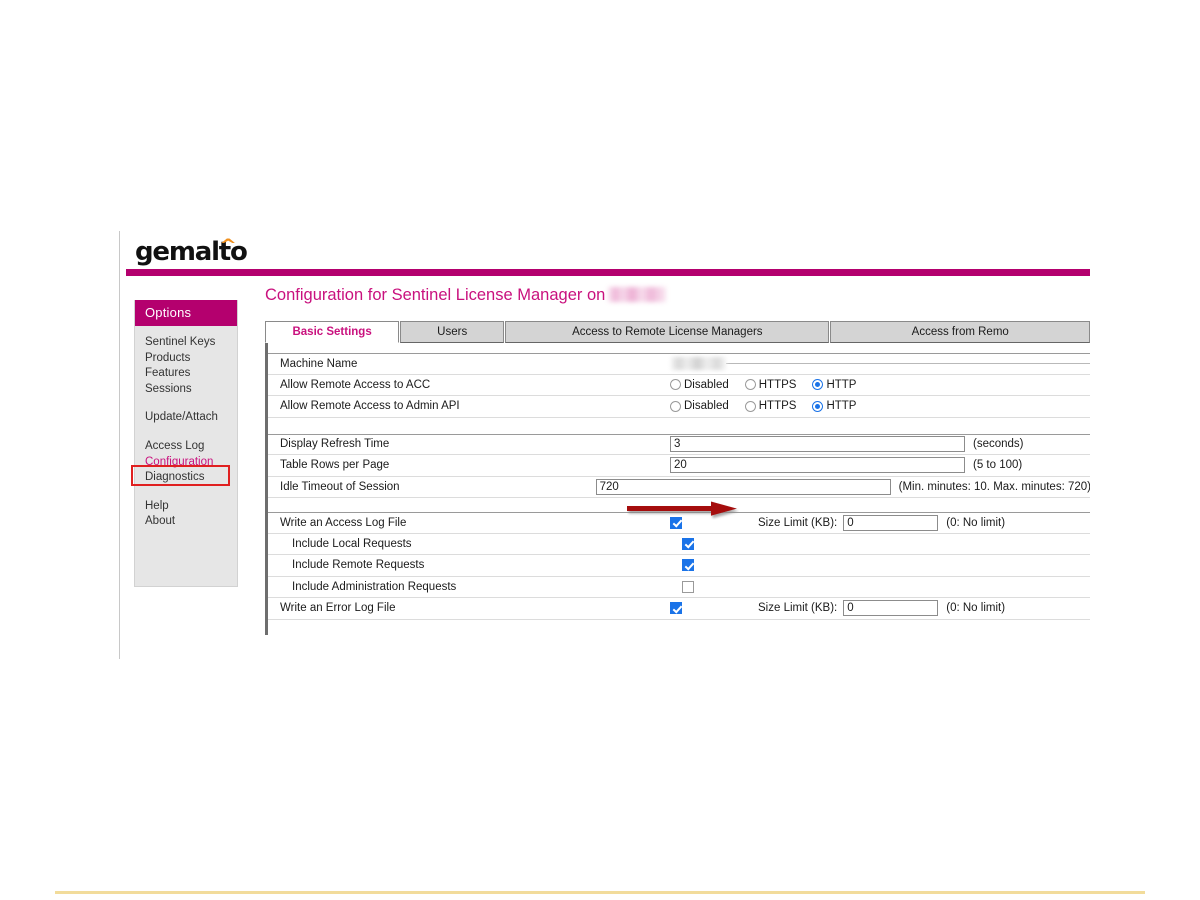 The image size is (1200, 900). I want to click on sidebar-item-update-attach: Update/Attach, so click(181, 417).